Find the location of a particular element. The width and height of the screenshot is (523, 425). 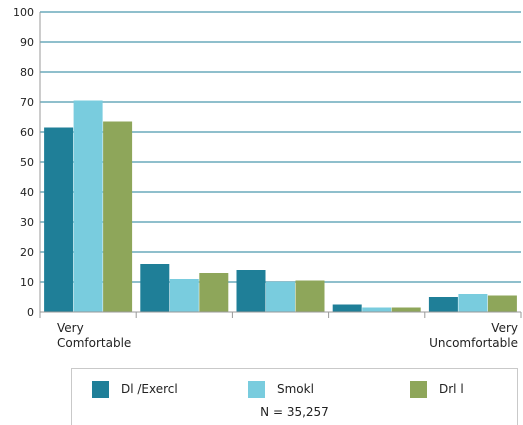

y-tick-label-80: 80 is located at coordinates (27, 72).